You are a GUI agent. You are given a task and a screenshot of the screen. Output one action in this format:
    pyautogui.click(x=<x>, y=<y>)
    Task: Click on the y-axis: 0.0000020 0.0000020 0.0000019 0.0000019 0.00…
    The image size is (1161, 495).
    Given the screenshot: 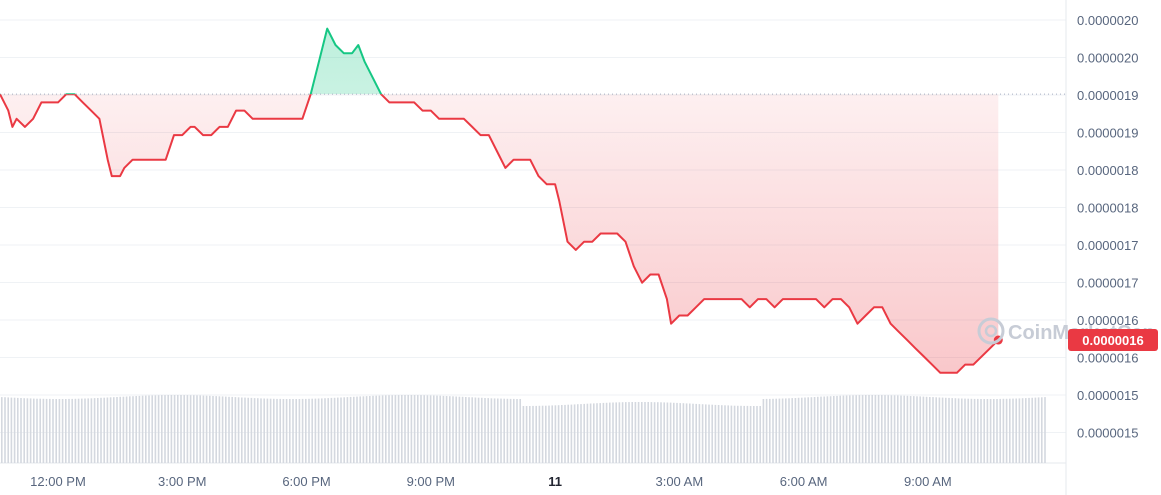 What is the action you would take?
    pyautogui.click(x=1107, y=227)
    